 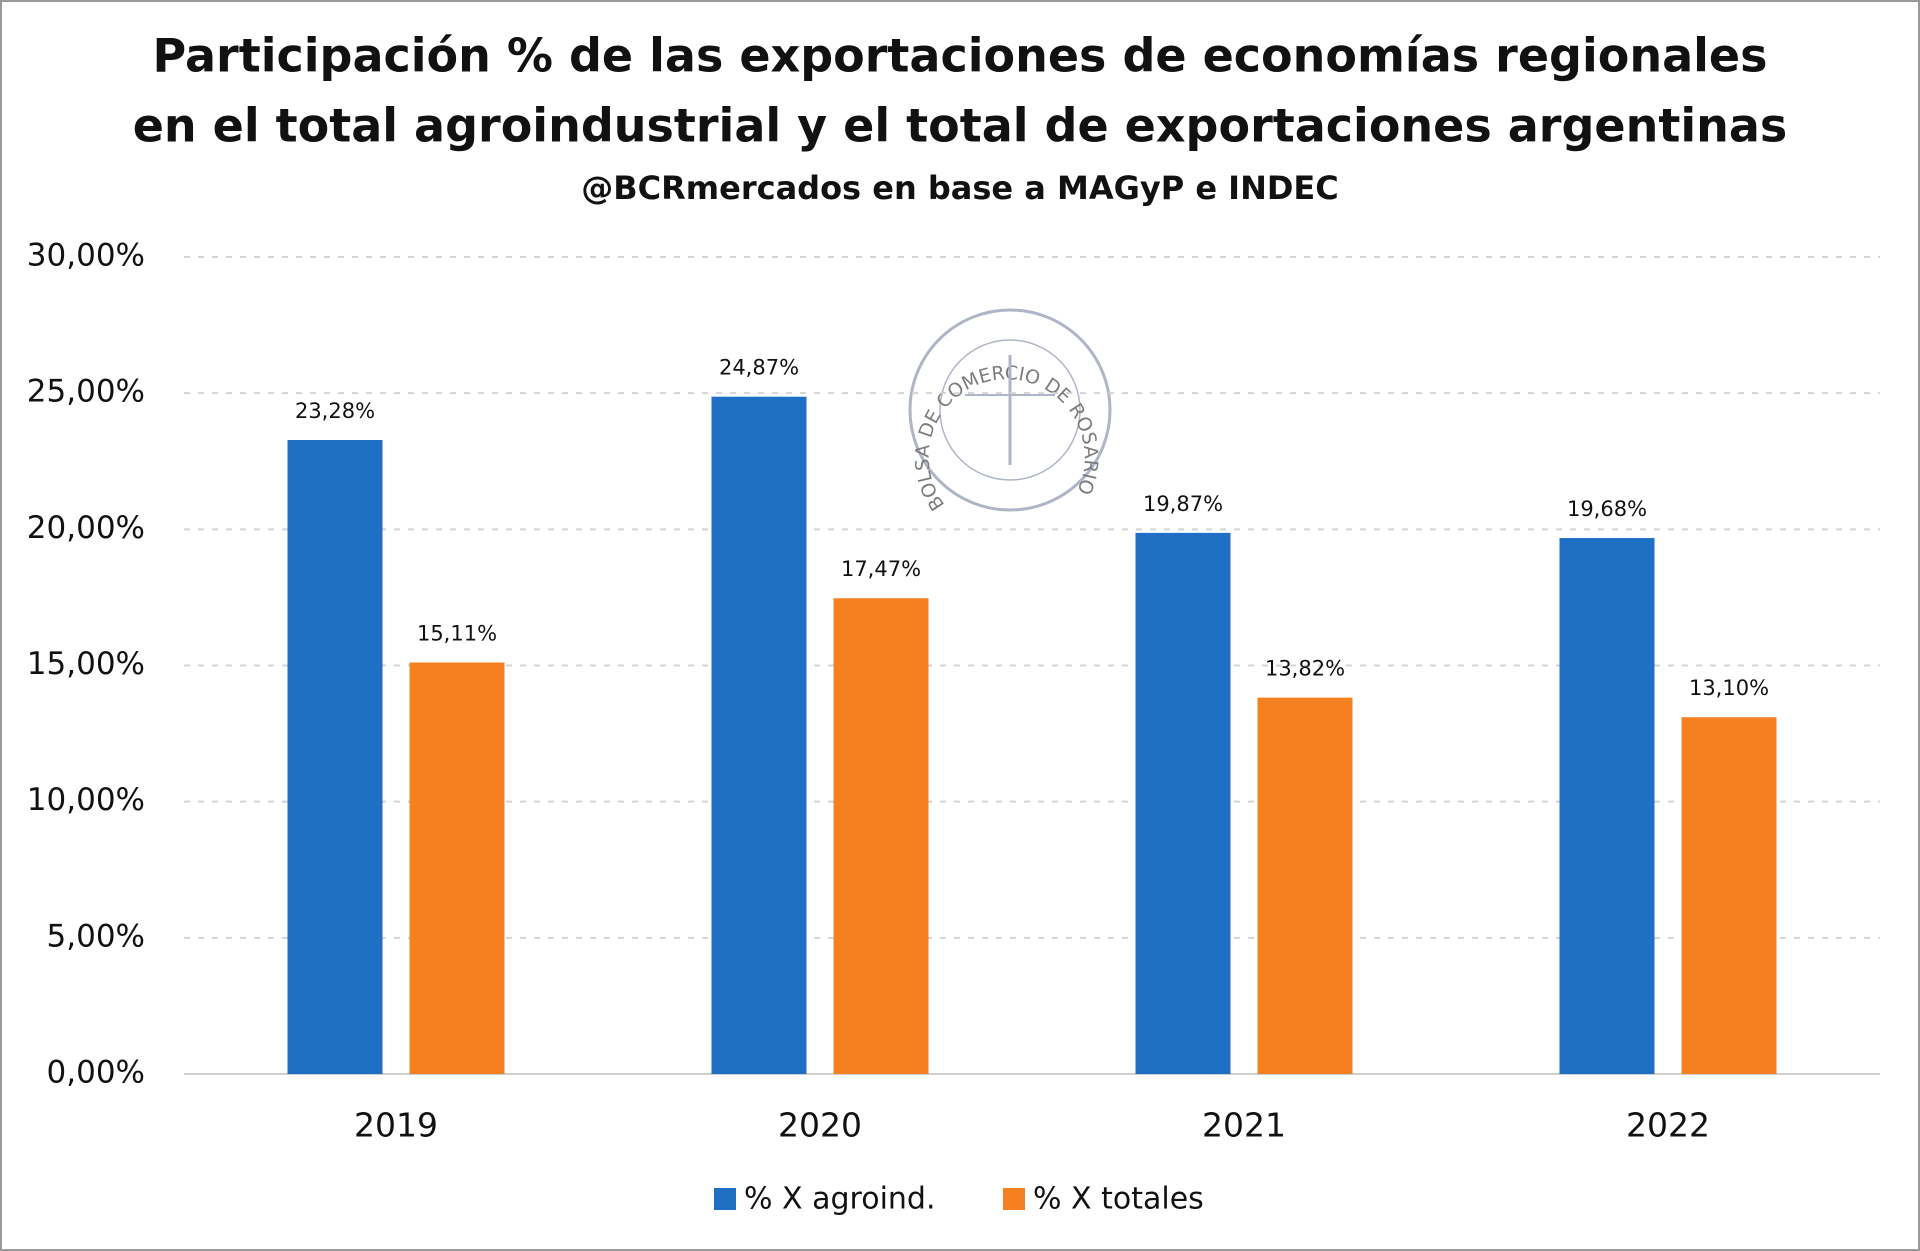 I want to click on chart-subtitle: @BCRmercados en base a MAGyP e INDEC, so click(x=960, y=188).